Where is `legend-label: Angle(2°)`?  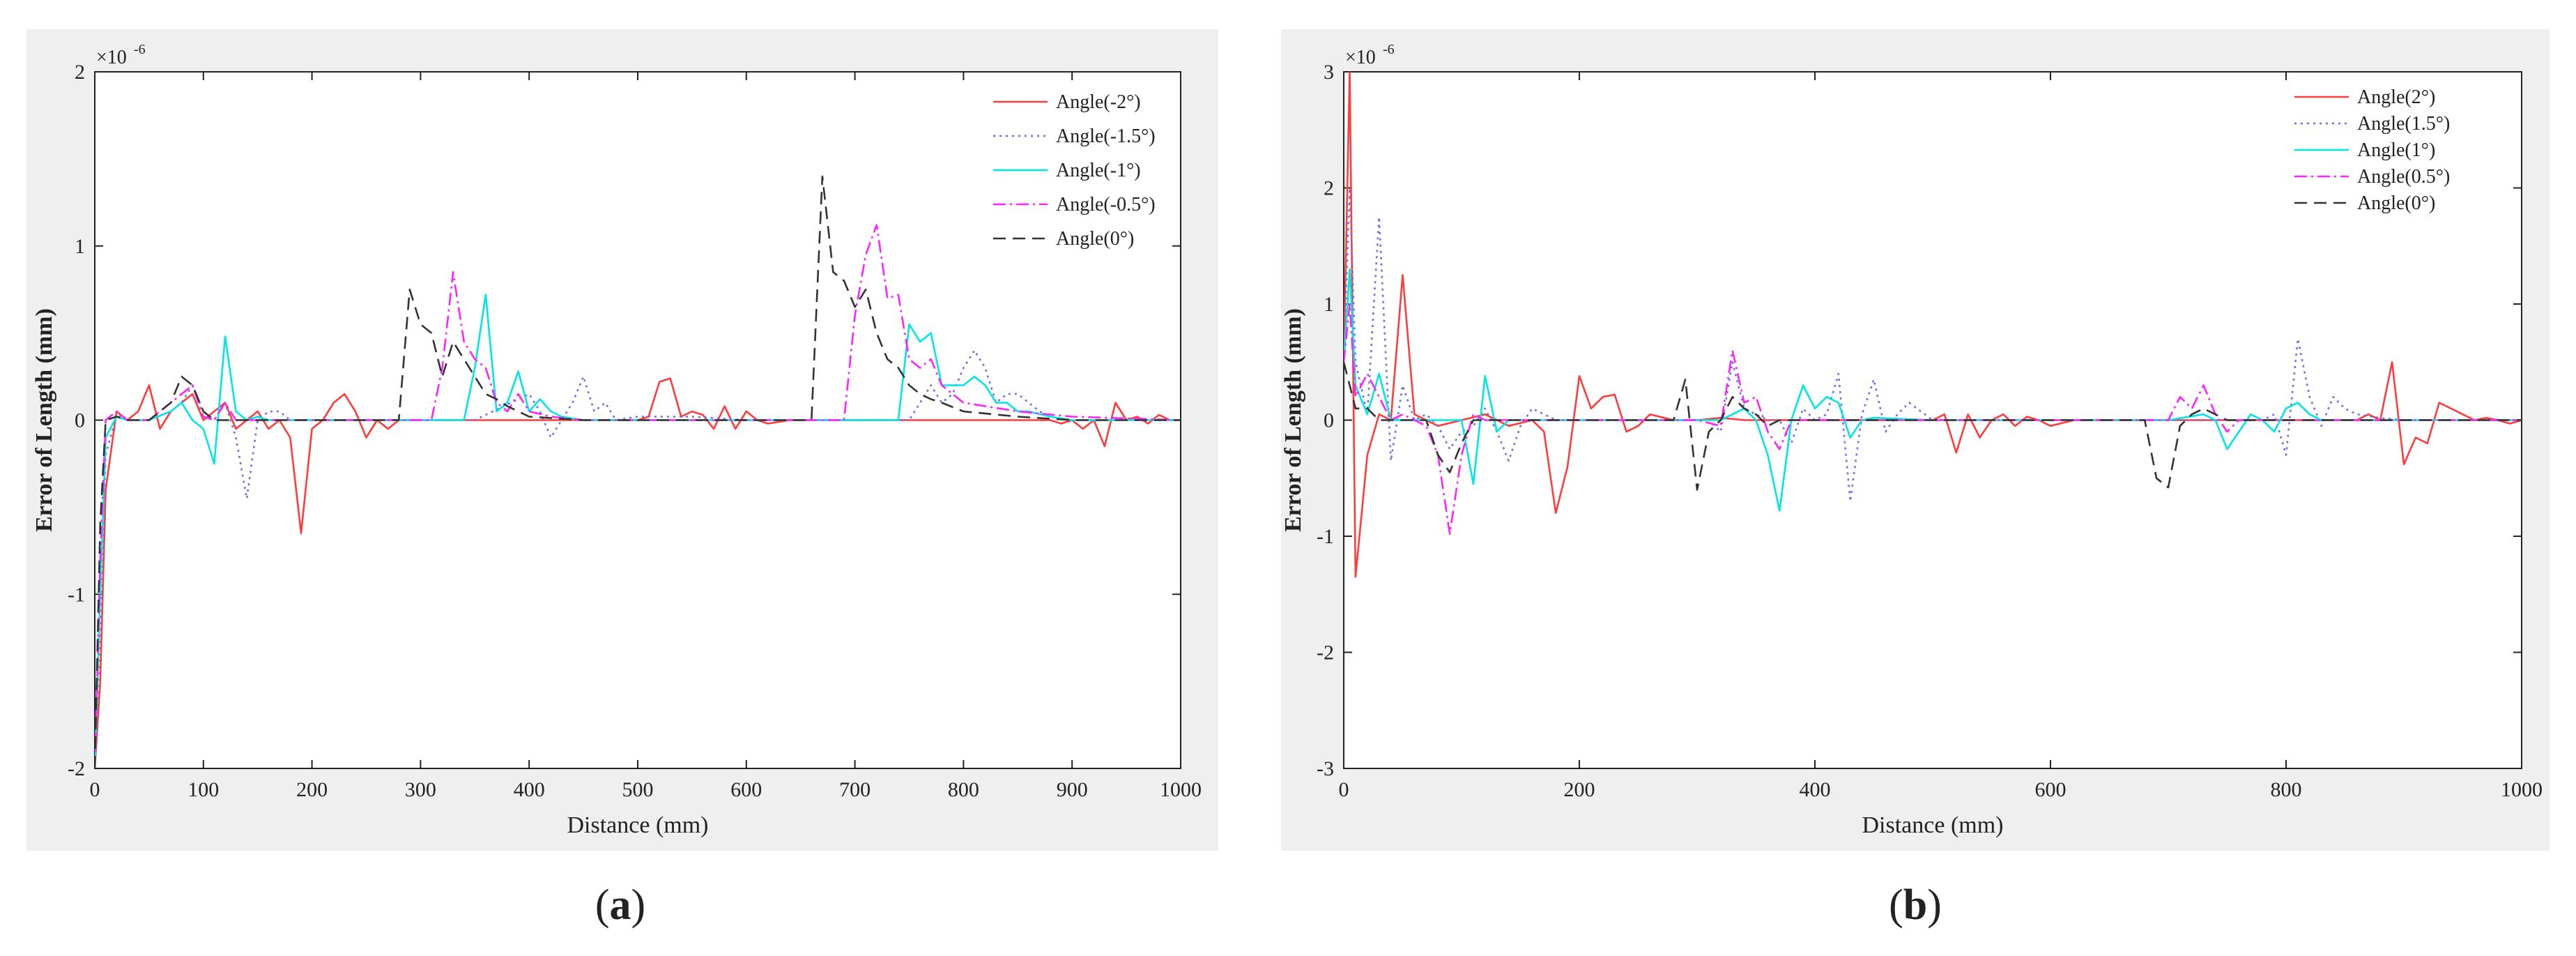 legend-label: Angle(2°) is located at coordinates (2396, 97).